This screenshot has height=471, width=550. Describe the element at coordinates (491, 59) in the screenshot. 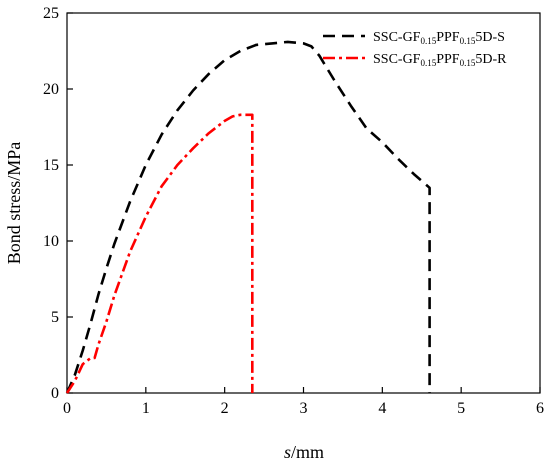

I see `legend-label-part: 5D-R` at that location.